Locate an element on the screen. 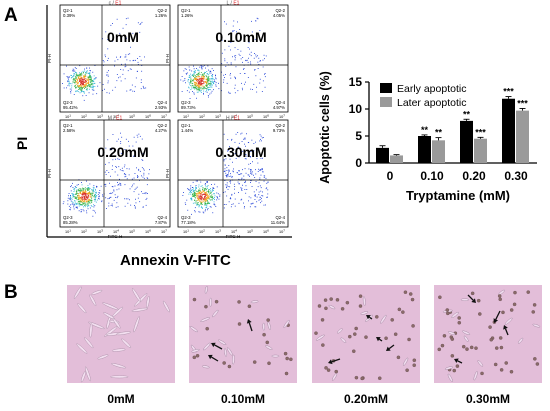 This screenshot has width=550, height=411. x-axis-title: Tryptamine (mM) is located at coordinates (458, 195).